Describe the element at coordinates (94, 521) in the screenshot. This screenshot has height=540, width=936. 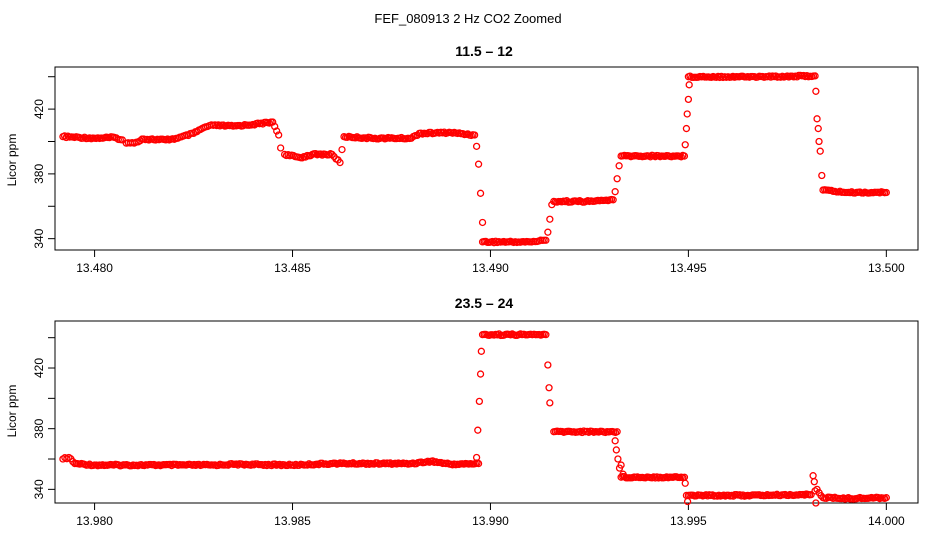
I see `x-tick-label: 13.980` at that location.